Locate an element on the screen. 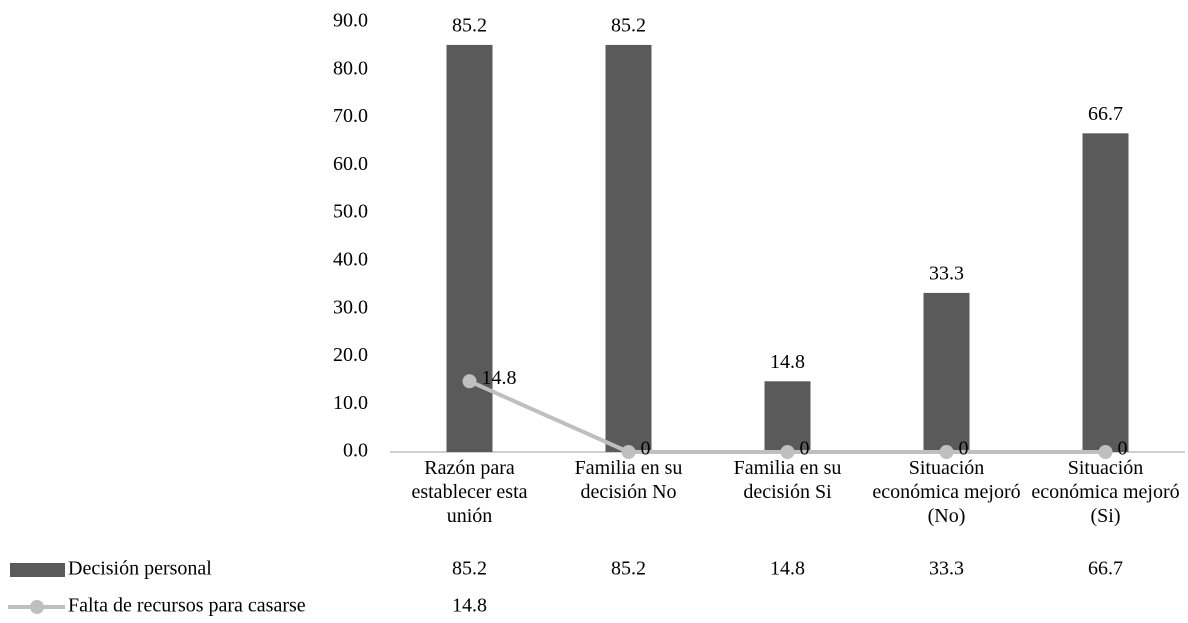 The image size is (1188, 623). y-tick-label: 40.0 is located at coordinates (350, 259).